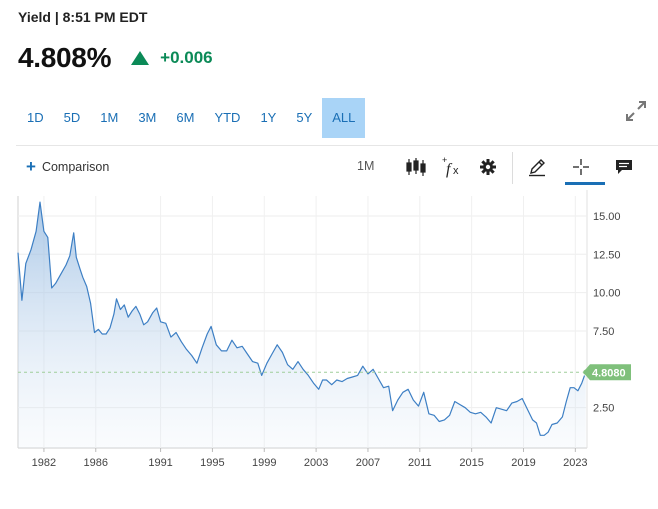  Describe the element at coordinates (337, 145) in the screenshot. I see `header-divider` at that location.